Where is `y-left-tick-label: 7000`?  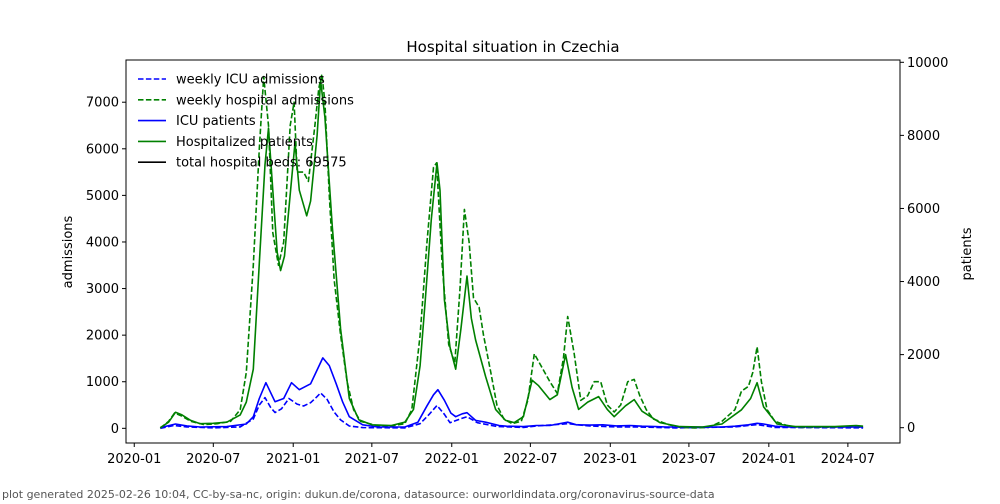 y-left-tick-label: 7000 is located at coordinates (102, 103).